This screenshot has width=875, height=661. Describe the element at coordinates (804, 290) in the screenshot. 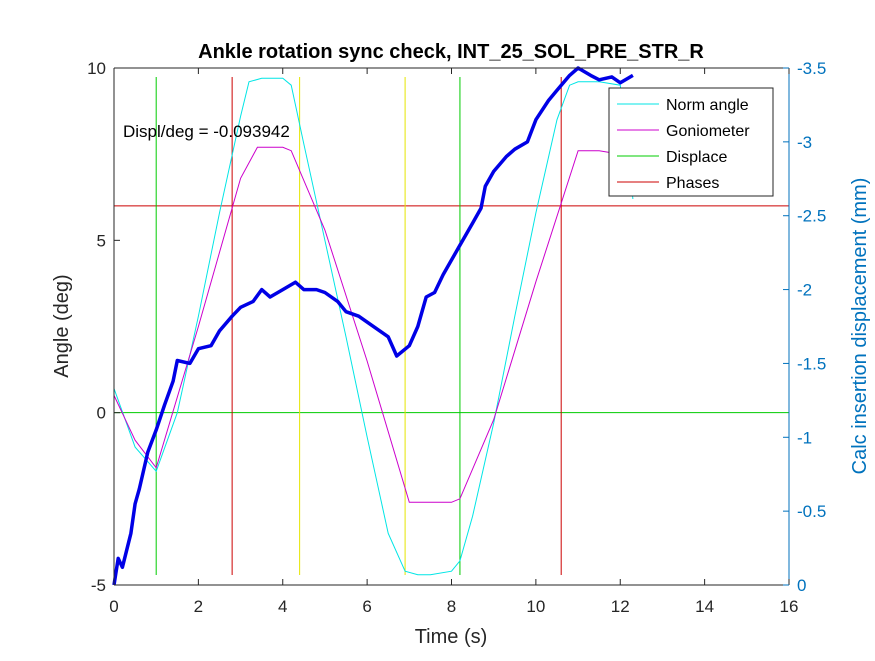

I see `right-y-tick-label: -2` at that location.